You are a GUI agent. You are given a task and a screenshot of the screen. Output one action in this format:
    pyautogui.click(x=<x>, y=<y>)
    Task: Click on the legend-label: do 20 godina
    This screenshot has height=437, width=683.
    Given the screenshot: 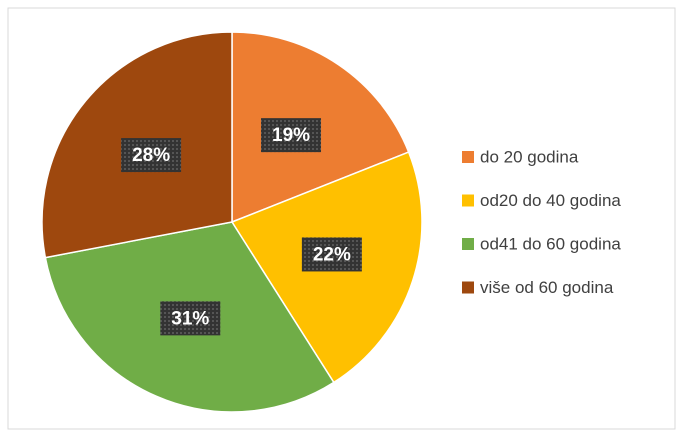 What is the action you would take?
    pyautogui.click(x=529, y=156)
    